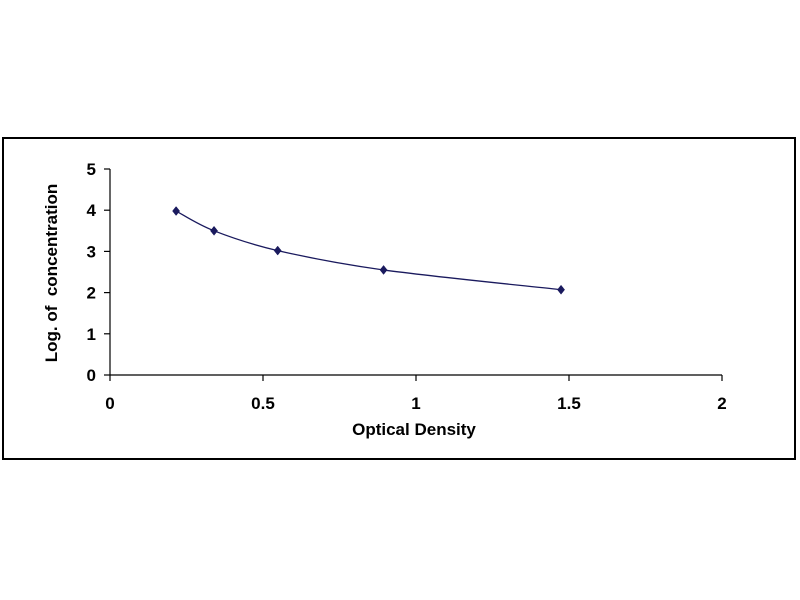  I want to click on y-tick-label: 3, so click(91, 251).